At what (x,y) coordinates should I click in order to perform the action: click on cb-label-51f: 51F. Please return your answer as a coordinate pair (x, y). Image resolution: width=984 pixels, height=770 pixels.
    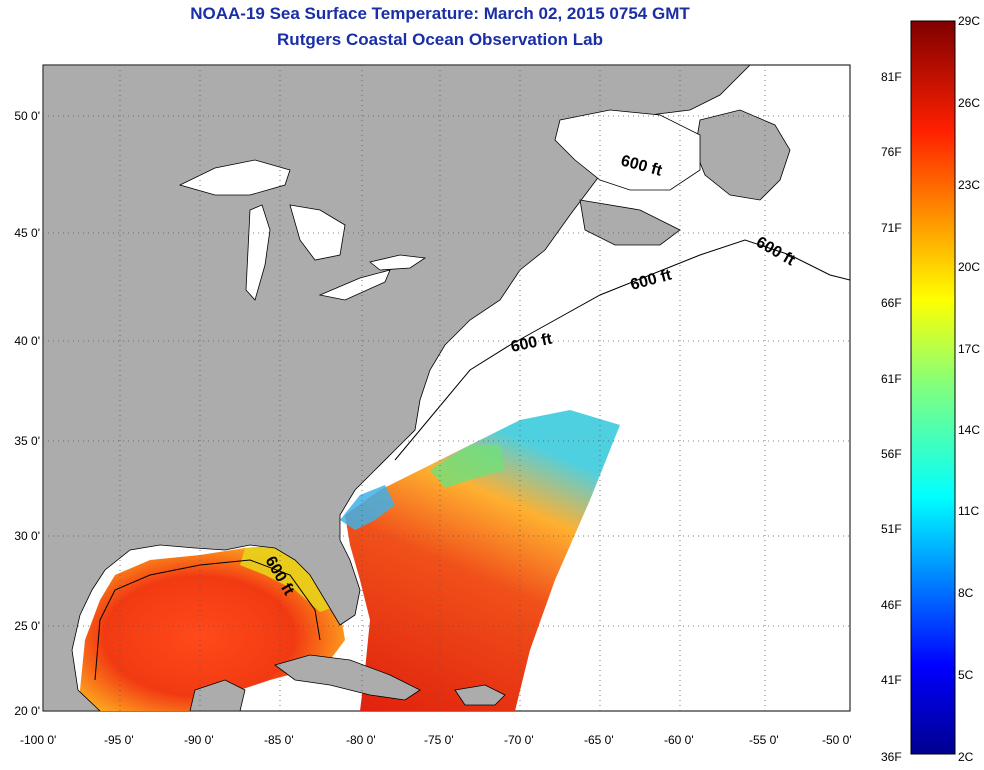
    Looking at the image, I should click on (891, 529).